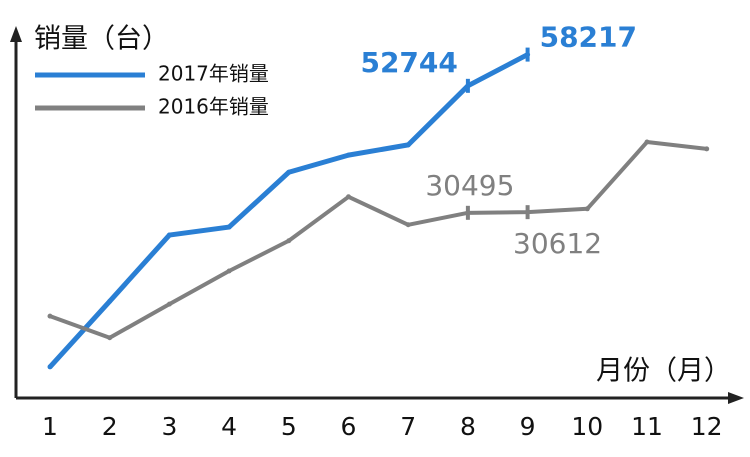 The height and width of the screenshot is (457, 750). What do you see at coordinates (16, 34) in the screenshot?
I see `y-axis-arrow` at bounding box center [16, 34].